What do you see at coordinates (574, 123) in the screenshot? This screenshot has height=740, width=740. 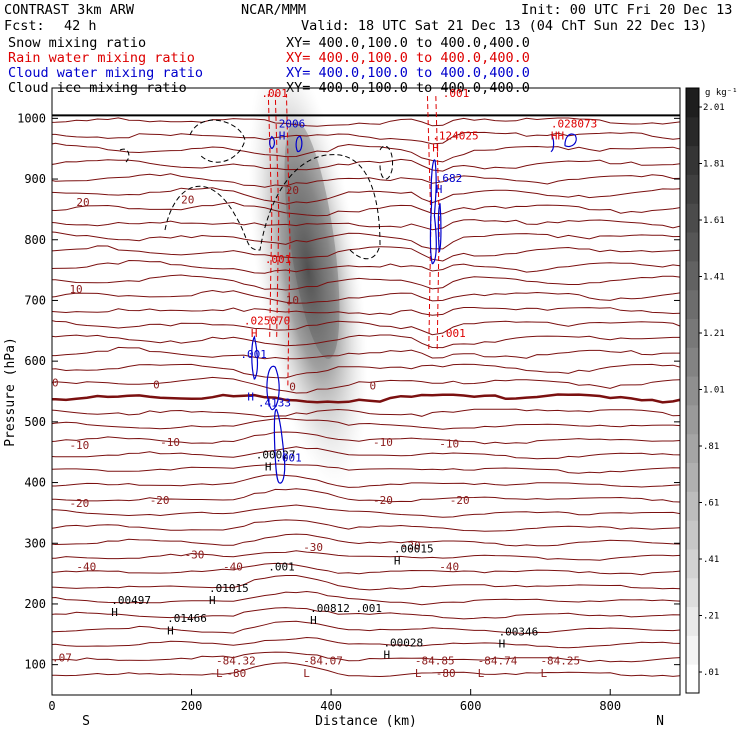 I see `extrema-label-44: .028073` at bounding box center [574, 123].